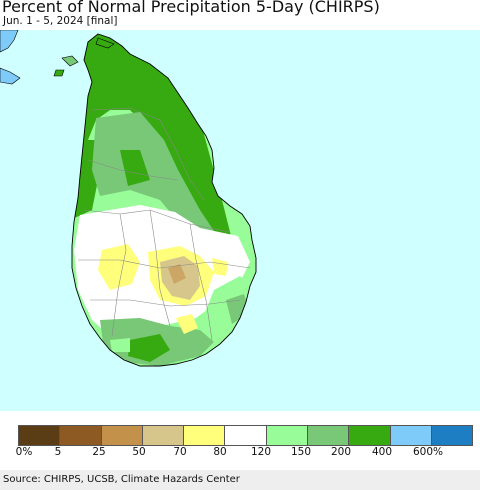 Image resolution: width=480 pixels, height=490 pixels. I want to click on legend-label: 200, so click(341, 452).